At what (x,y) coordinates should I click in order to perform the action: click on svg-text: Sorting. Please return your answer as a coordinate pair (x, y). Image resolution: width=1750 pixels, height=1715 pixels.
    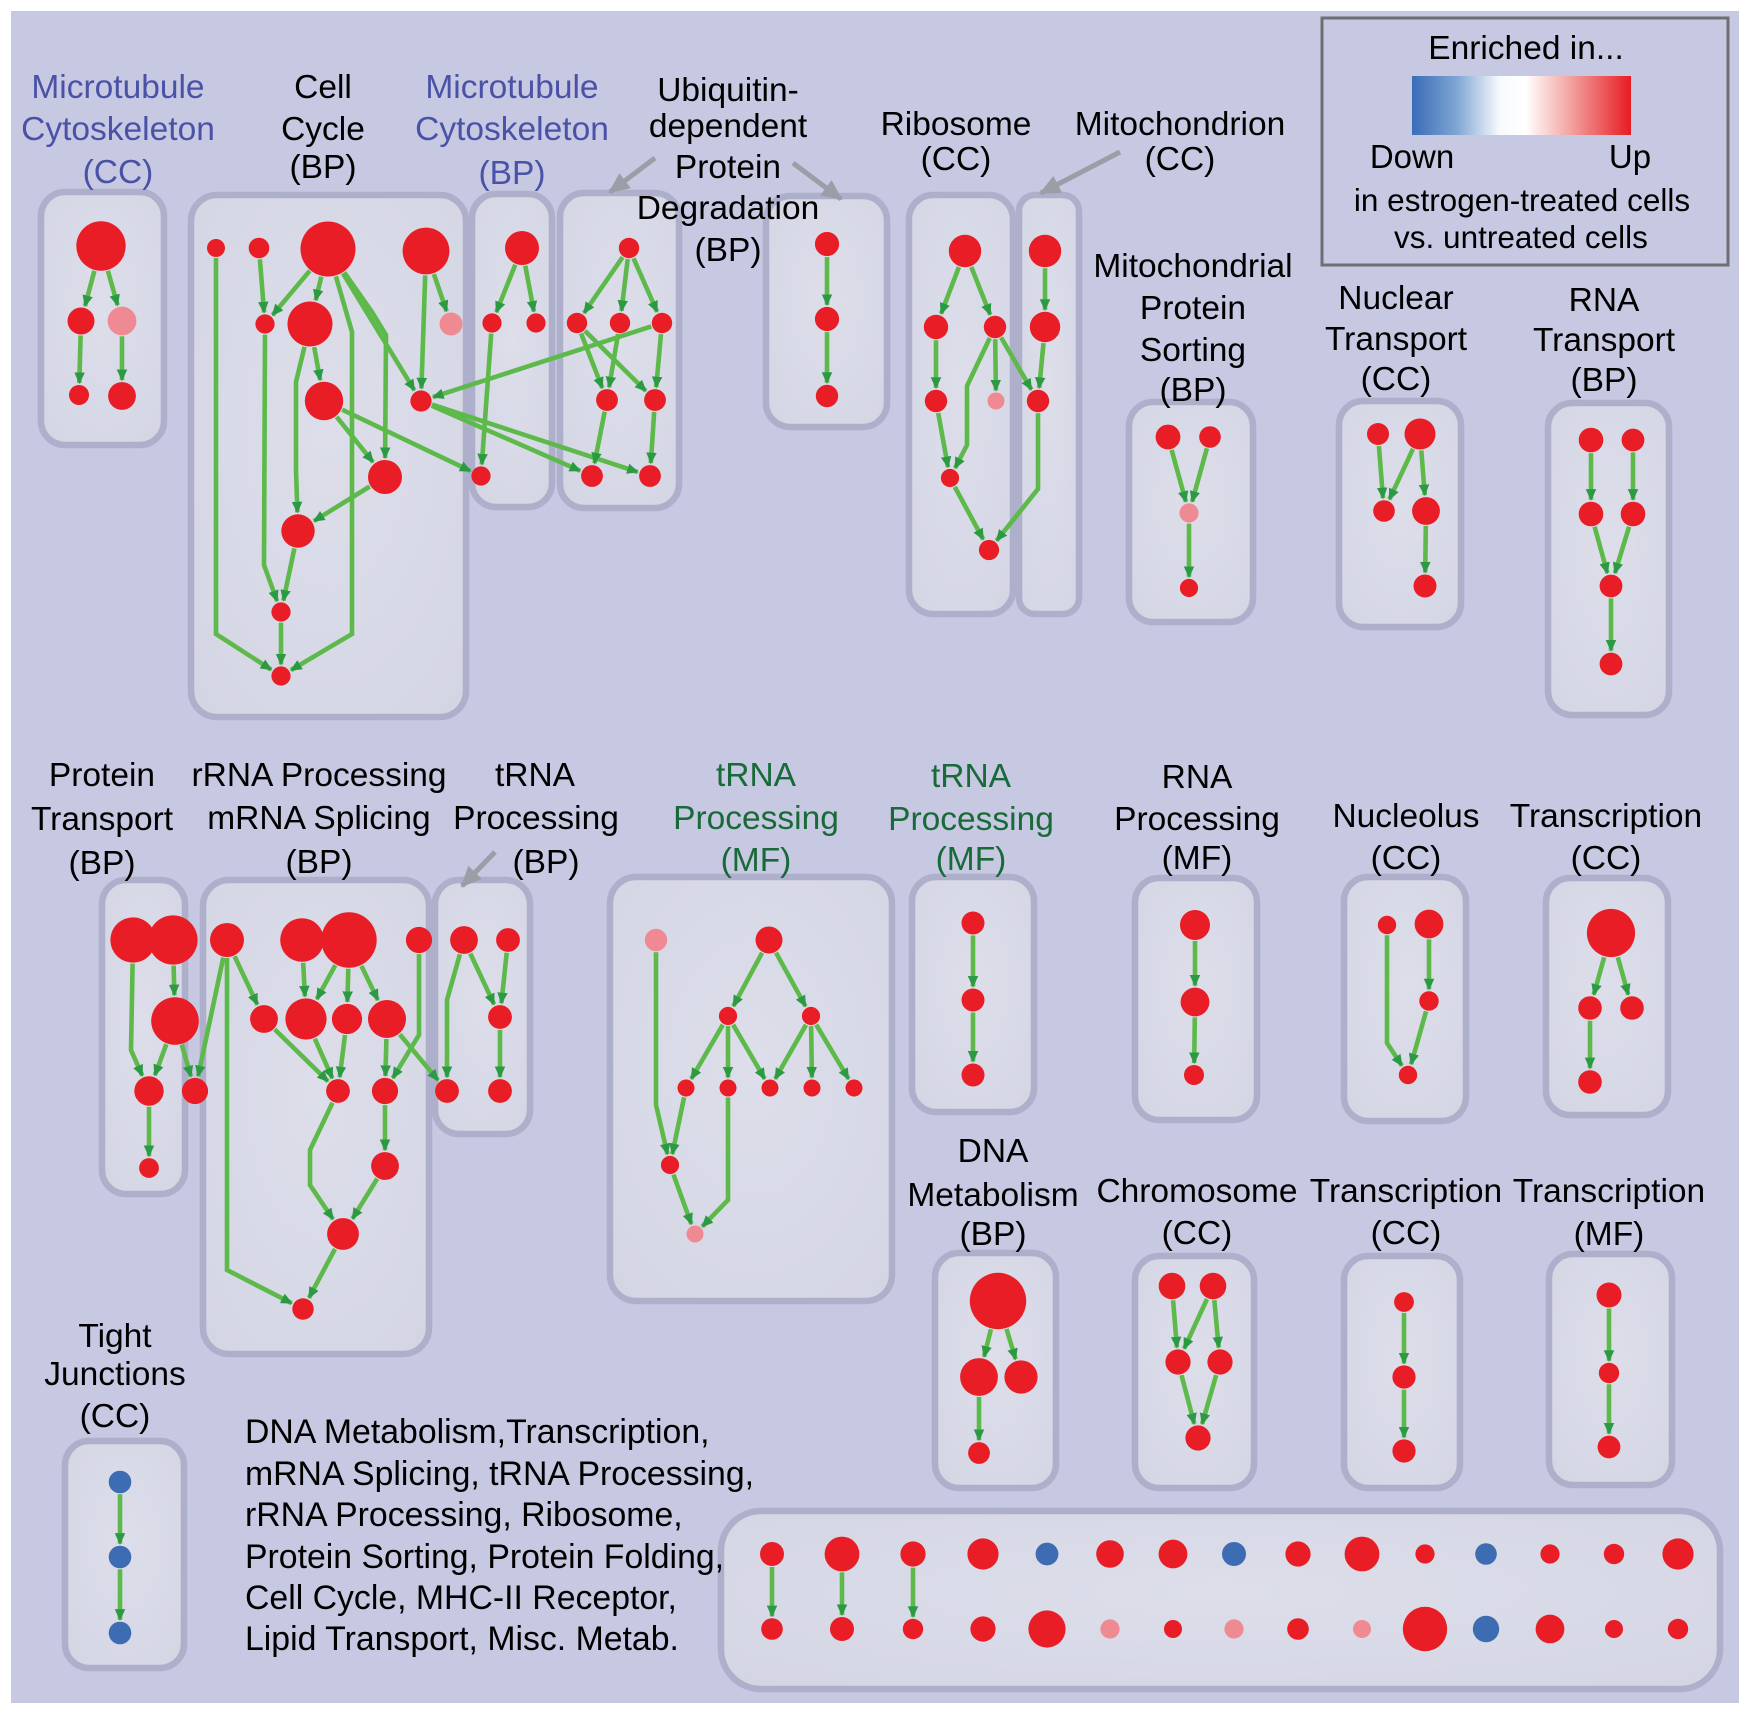
    Looking at the image, I should click on (1193, 350).